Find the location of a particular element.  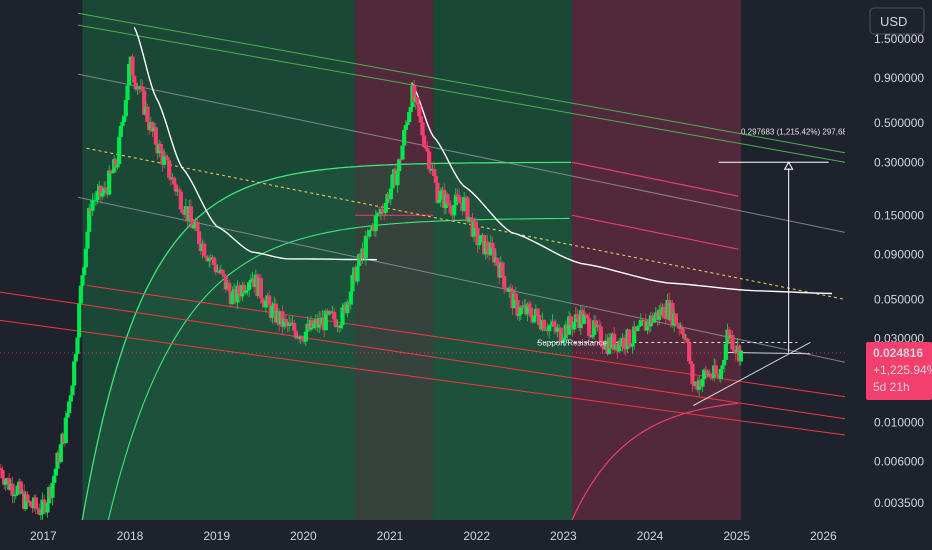

currency-button-frame is located at coordinates (897, 21).